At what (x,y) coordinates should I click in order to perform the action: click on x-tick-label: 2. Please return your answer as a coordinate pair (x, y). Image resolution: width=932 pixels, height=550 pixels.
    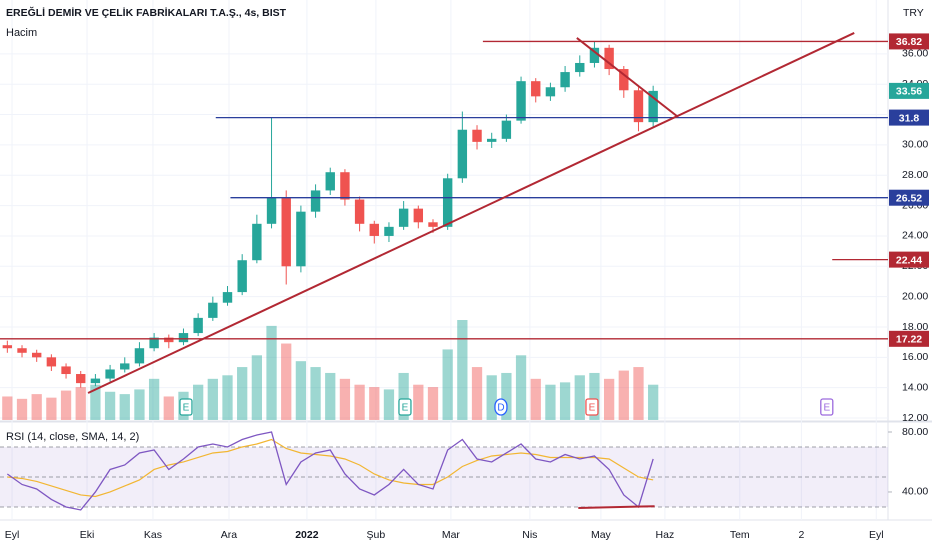
    Looking at the image, I should click on (801, 535).